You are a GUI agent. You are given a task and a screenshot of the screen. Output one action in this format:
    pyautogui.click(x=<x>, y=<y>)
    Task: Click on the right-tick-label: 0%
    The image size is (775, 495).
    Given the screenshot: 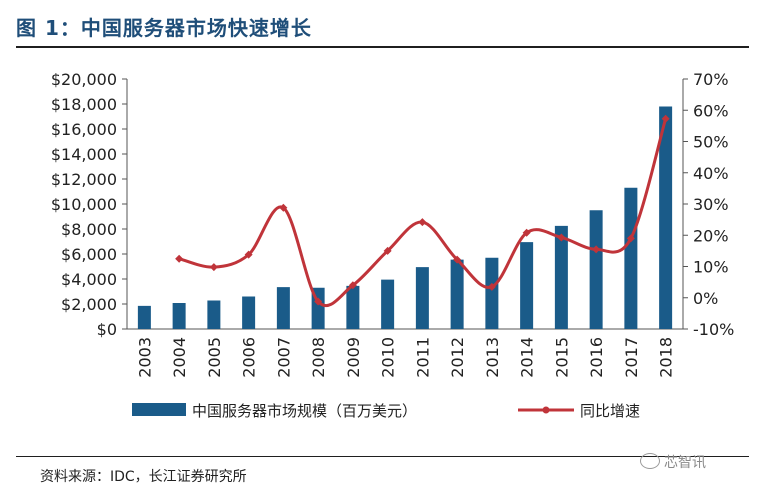 What is the action you would take?
    pyautogui.click(x=705, y=298)
    